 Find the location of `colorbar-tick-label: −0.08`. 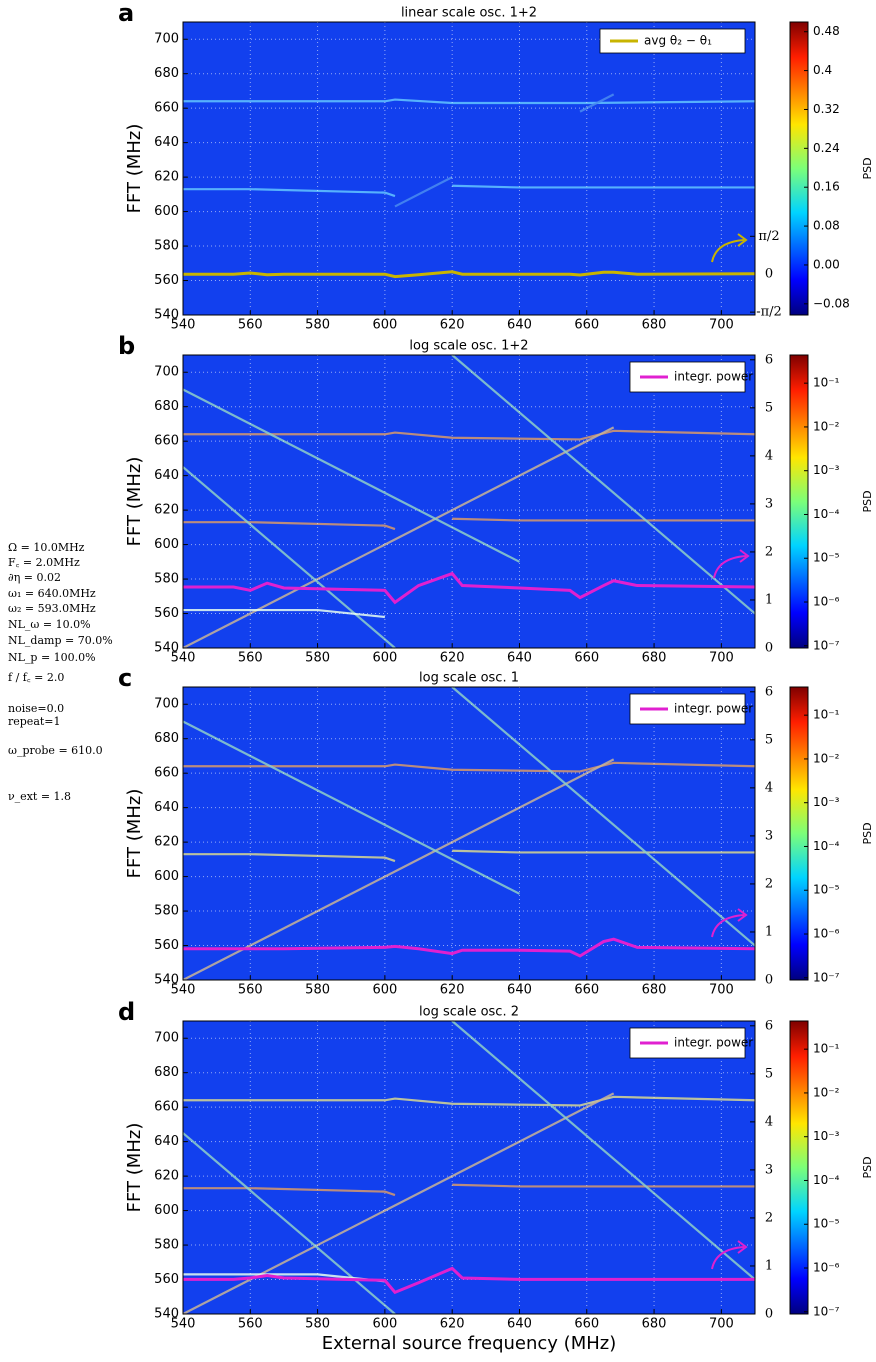

colorbar-tick-label: −0.08 is located at coordinates (831, 303).